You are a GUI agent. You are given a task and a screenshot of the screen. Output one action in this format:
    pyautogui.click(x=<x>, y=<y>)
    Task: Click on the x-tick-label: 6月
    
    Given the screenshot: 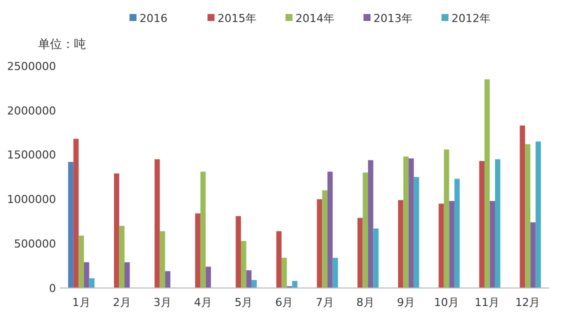 What is the action you would take?
    pyautogui.click(x=284, y=302)
    